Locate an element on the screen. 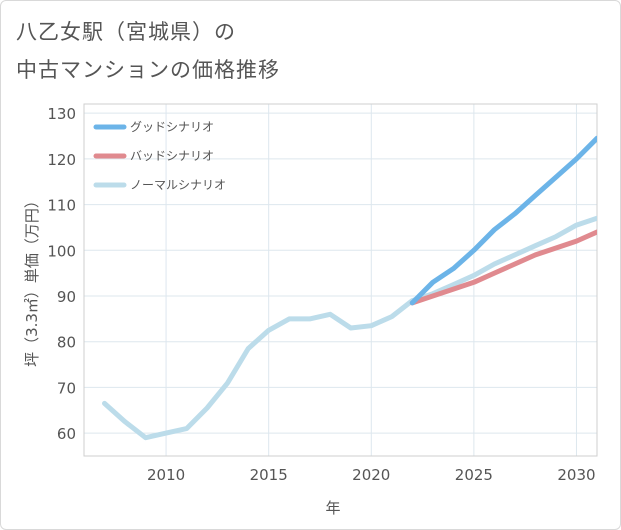 Image resolution: width=621 pixels, height=530 pixels. y-tick-label: 60 is located at coordinates (66, 434).